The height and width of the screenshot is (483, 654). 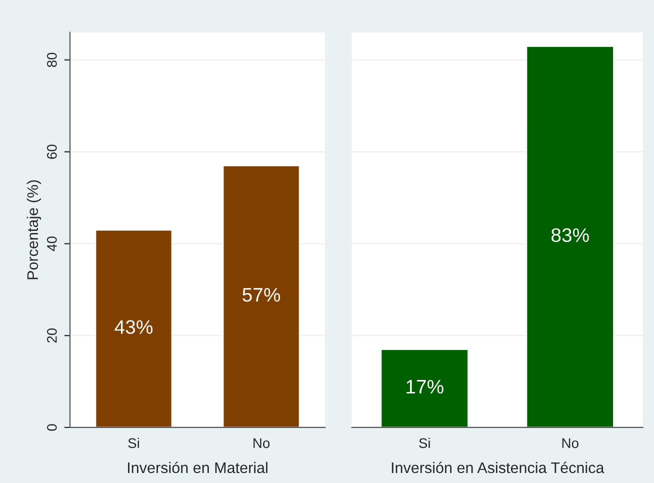 I want to click on y-tick-label: 80, so click(x=51, y=60).